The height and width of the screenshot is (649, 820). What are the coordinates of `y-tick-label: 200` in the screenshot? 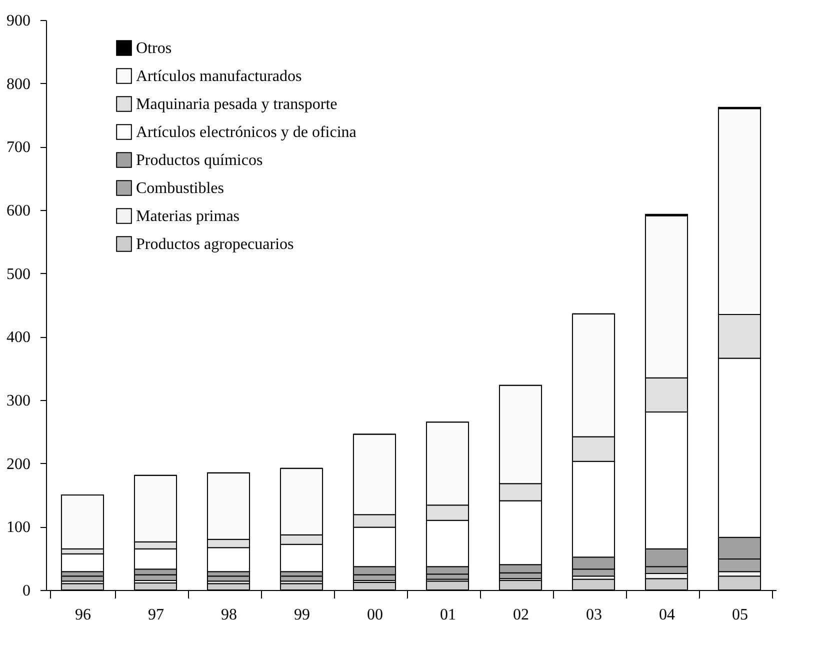 It's located at (18, 464).